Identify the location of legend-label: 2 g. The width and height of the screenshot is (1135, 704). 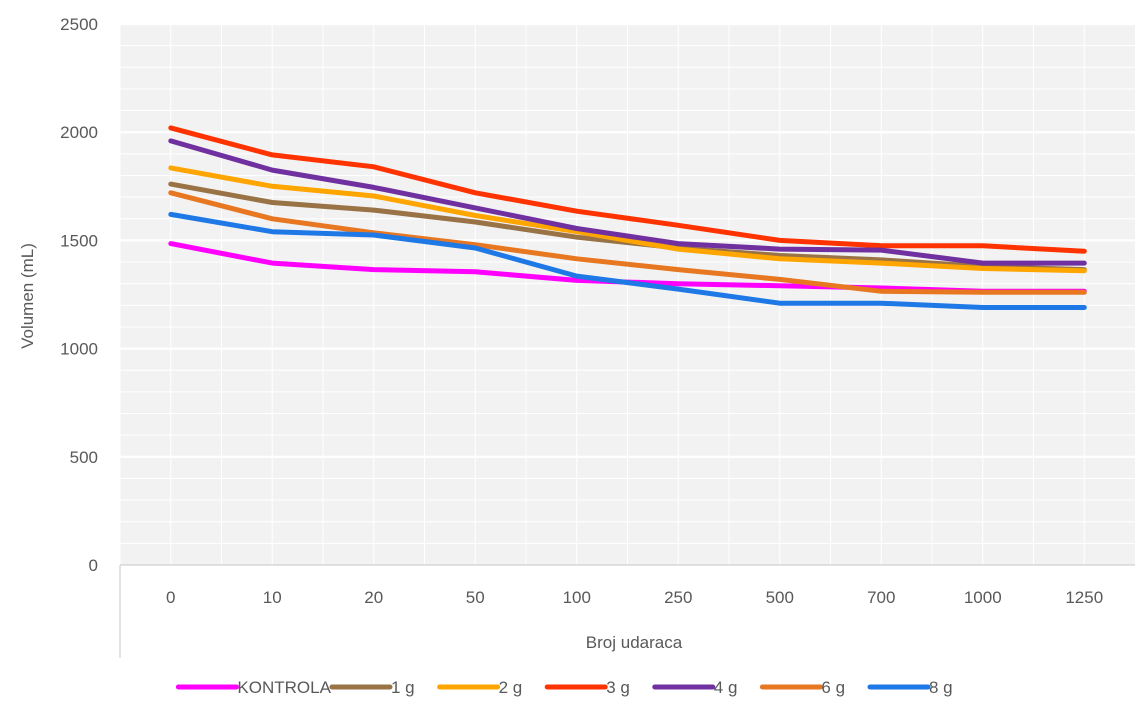
(511, 687).